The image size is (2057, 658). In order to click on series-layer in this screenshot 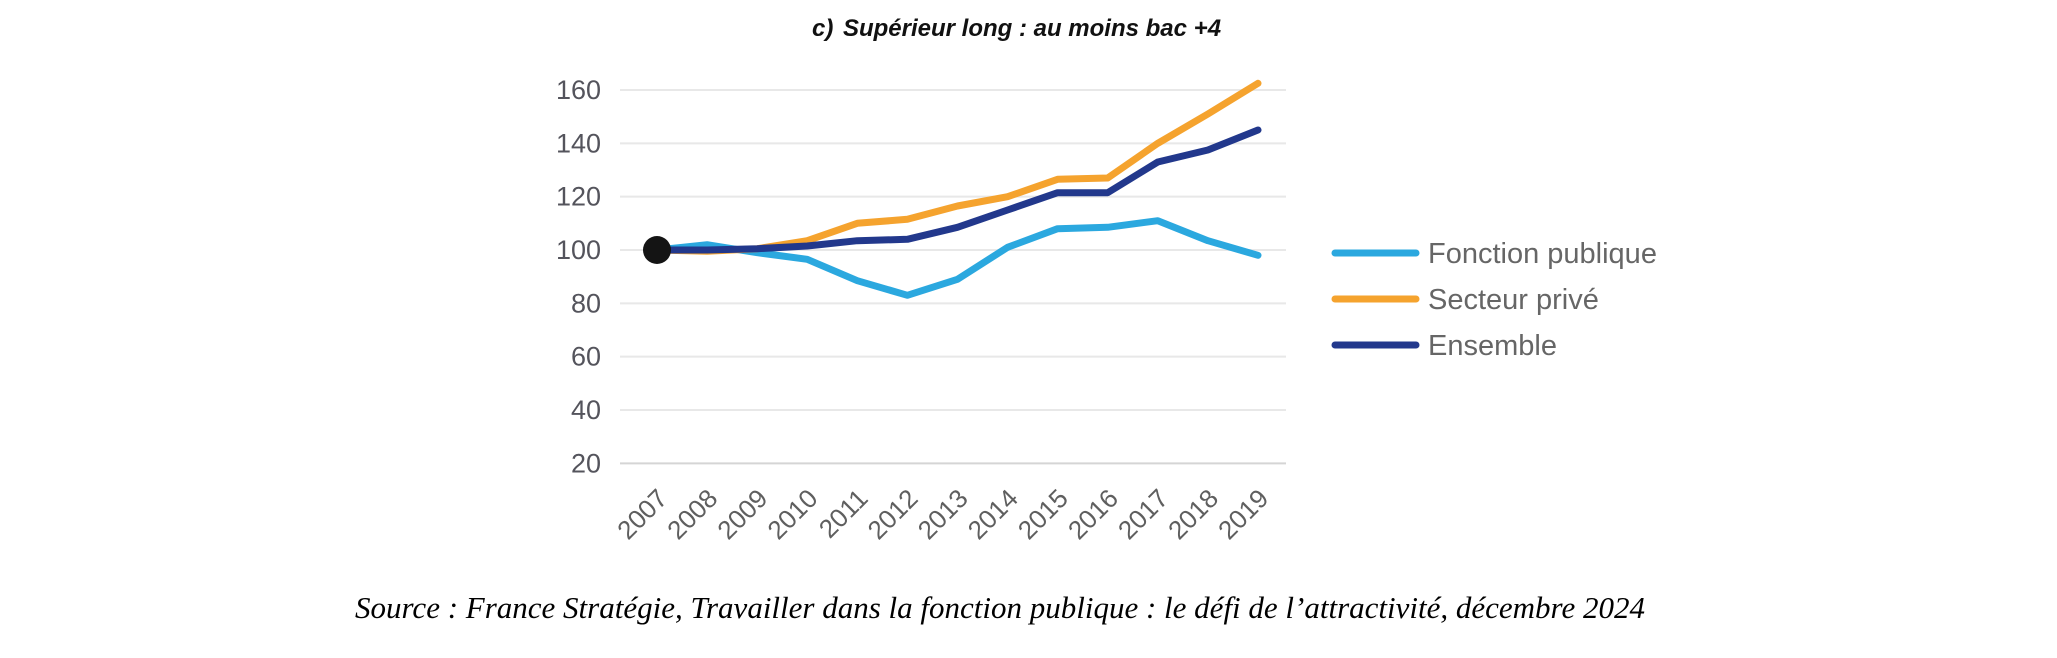, I will do `click(952, 189)`.